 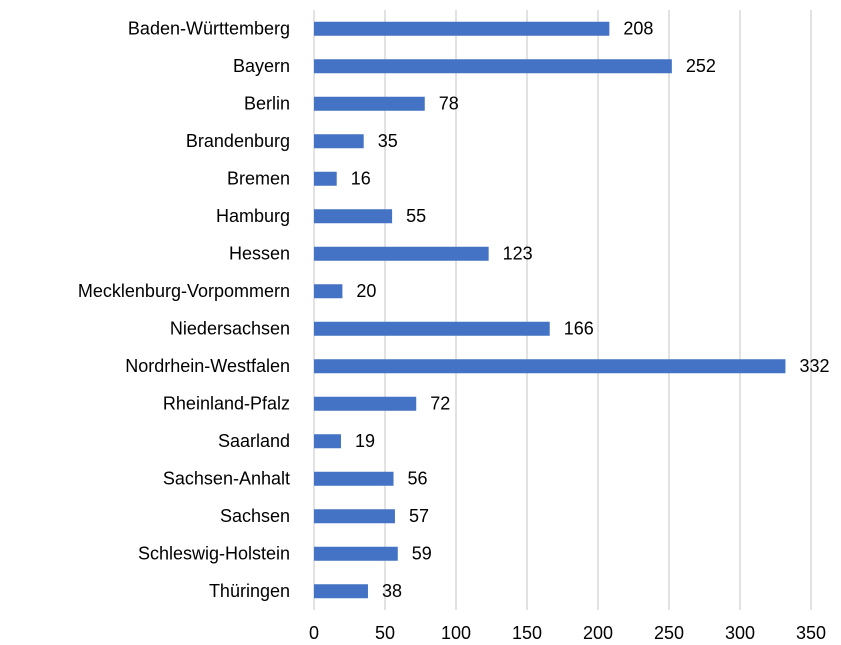 What do you see at coordinates (385, 633) in the screenshot?
I see `x-tick-label: 50` at bounding box center [385, 633].